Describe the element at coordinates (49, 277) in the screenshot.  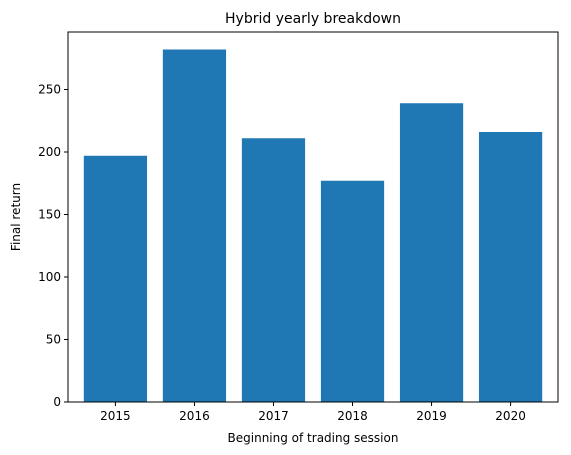
I see `y-tick-label: 100` at that location.